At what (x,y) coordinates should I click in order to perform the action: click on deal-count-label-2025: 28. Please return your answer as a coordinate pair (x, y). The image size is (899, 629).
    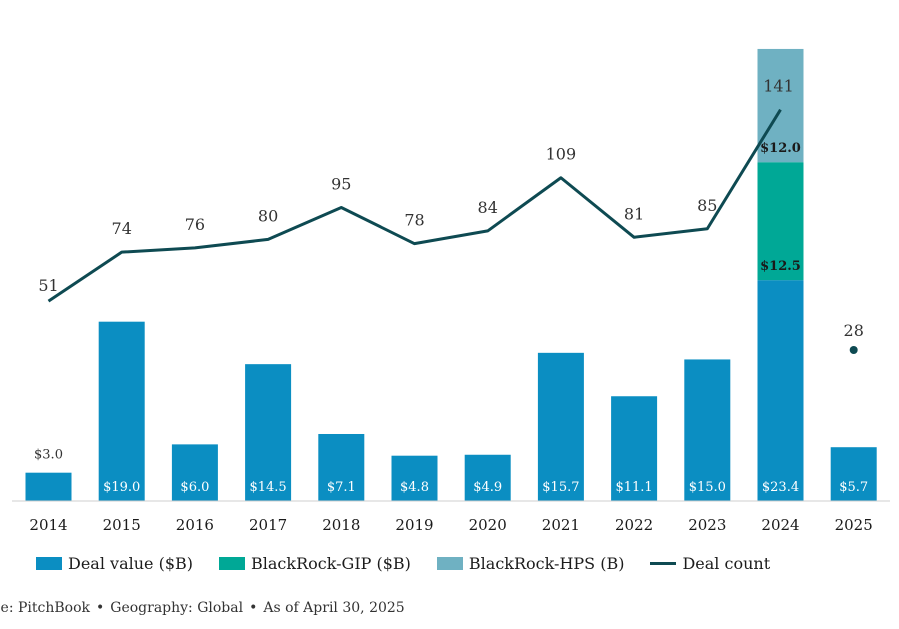
    Looking at the image, I should click on (854, 330).